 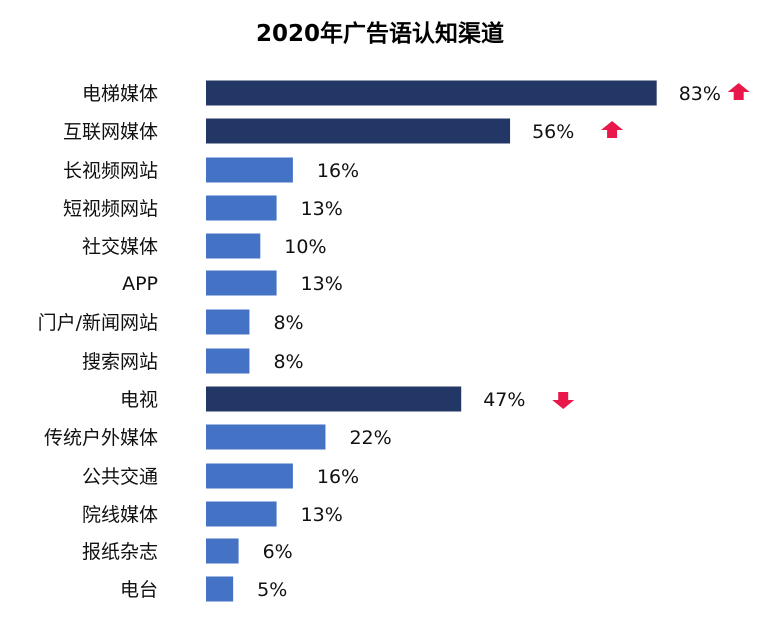 What do you see at coordinates (98, 323) in the screenshot?
I see `category-label: 门户/新闻网站` at bounding box center [98, 323].